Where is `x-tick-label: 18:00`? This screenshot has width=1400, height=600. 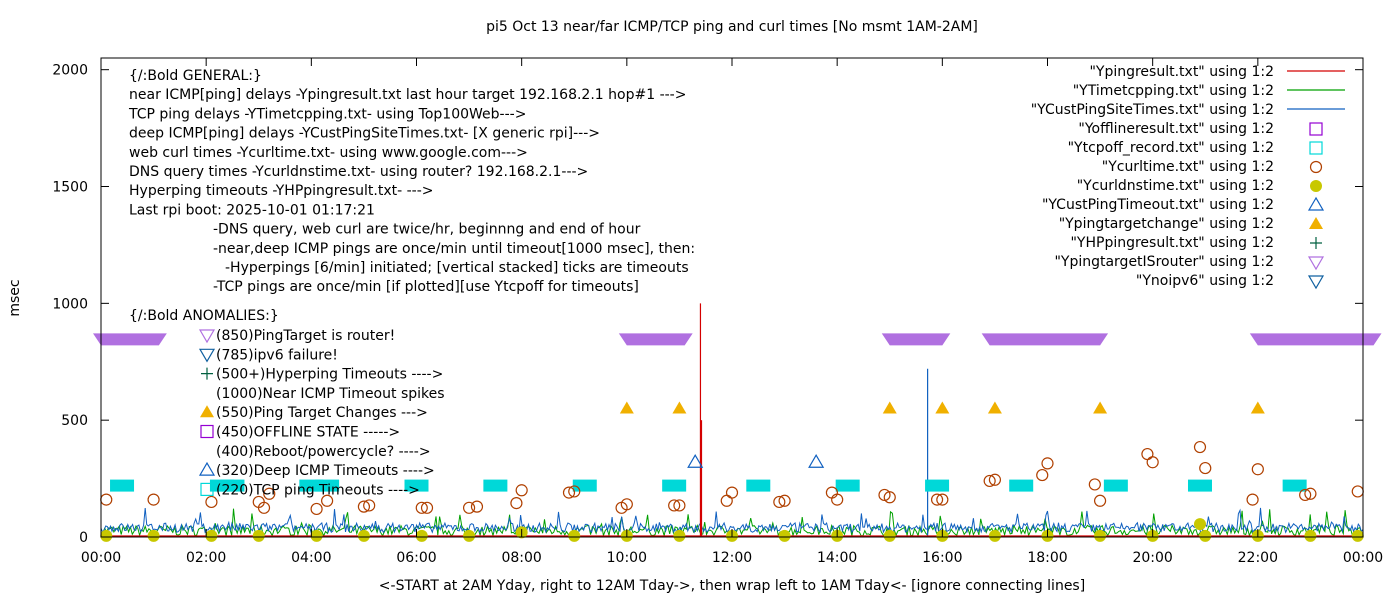
x-tick-label: 18:00 is located at coordinates (1047, 558).